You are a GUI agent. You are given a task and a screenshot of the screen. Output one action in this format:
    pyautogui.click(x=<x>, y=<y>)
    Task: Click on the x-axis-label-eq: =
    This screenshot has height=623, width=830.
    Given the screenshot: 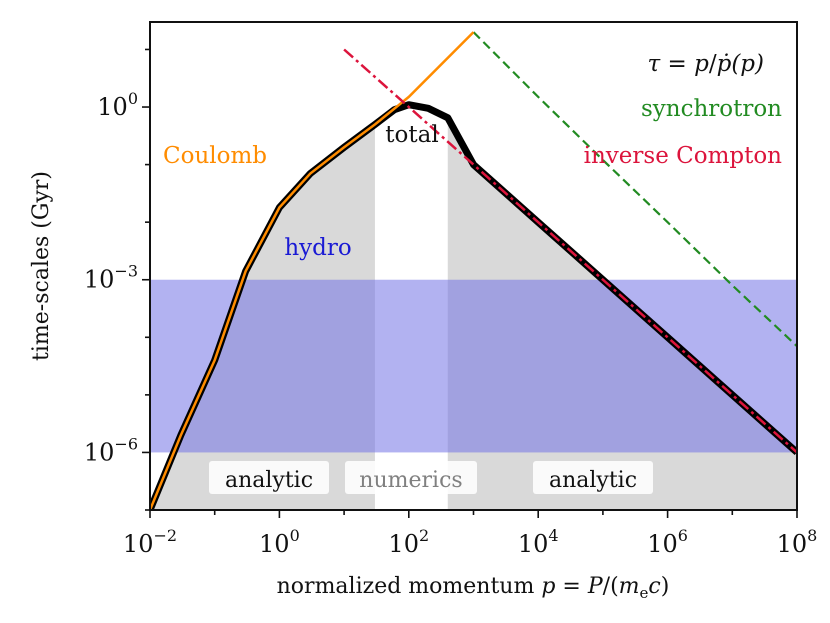 What is the action you would take?
    pyautogui.click(x=571, y=586)
    